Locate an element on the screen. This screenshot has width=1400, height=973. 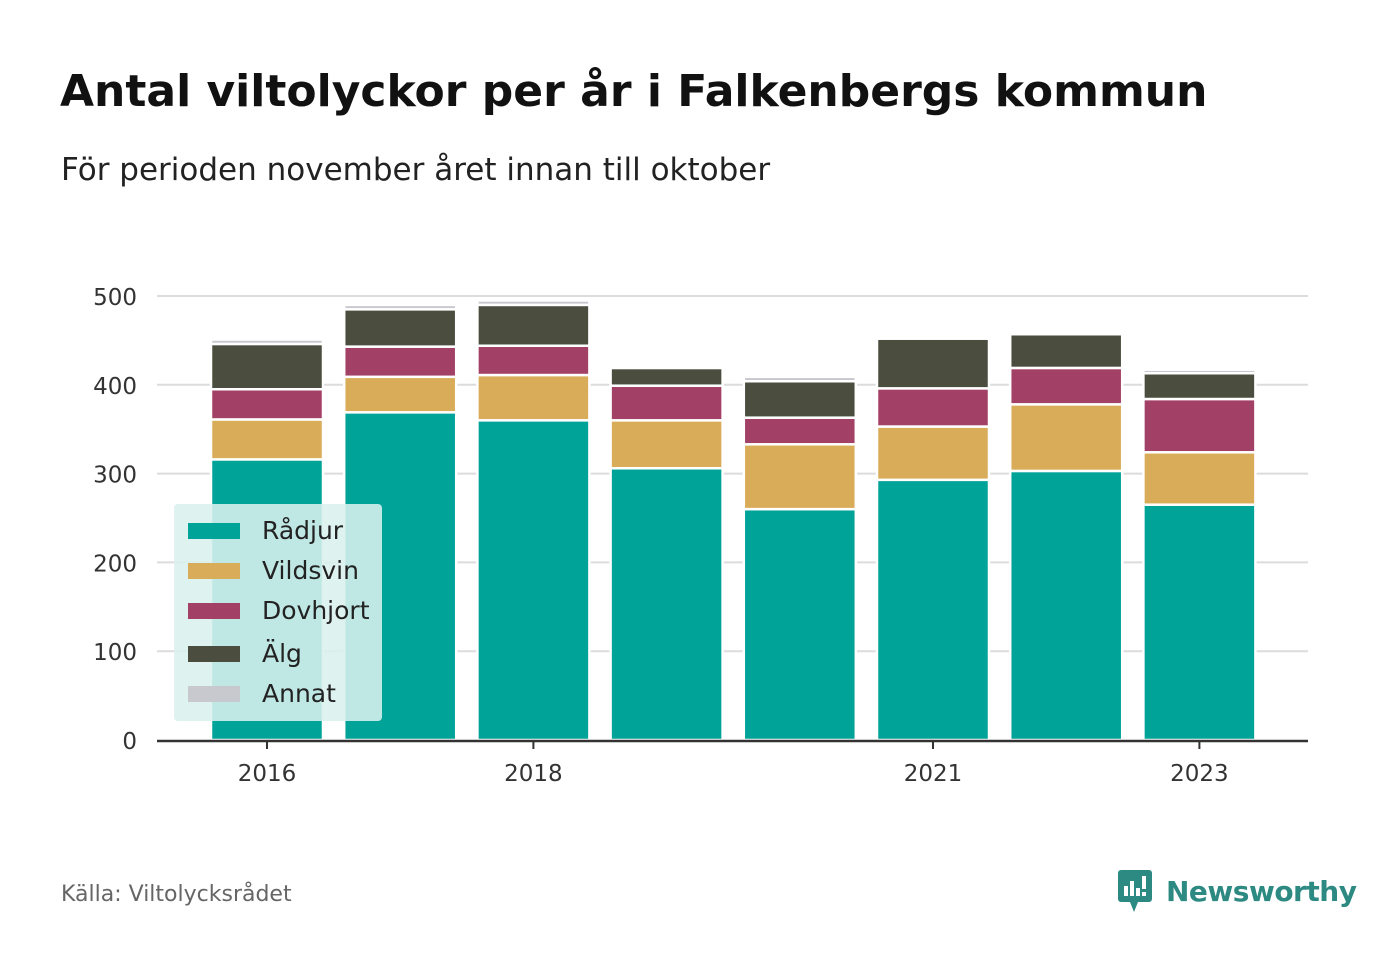
source-note: Källa: Viltolycksrådet is located at coordinates (176, 894).